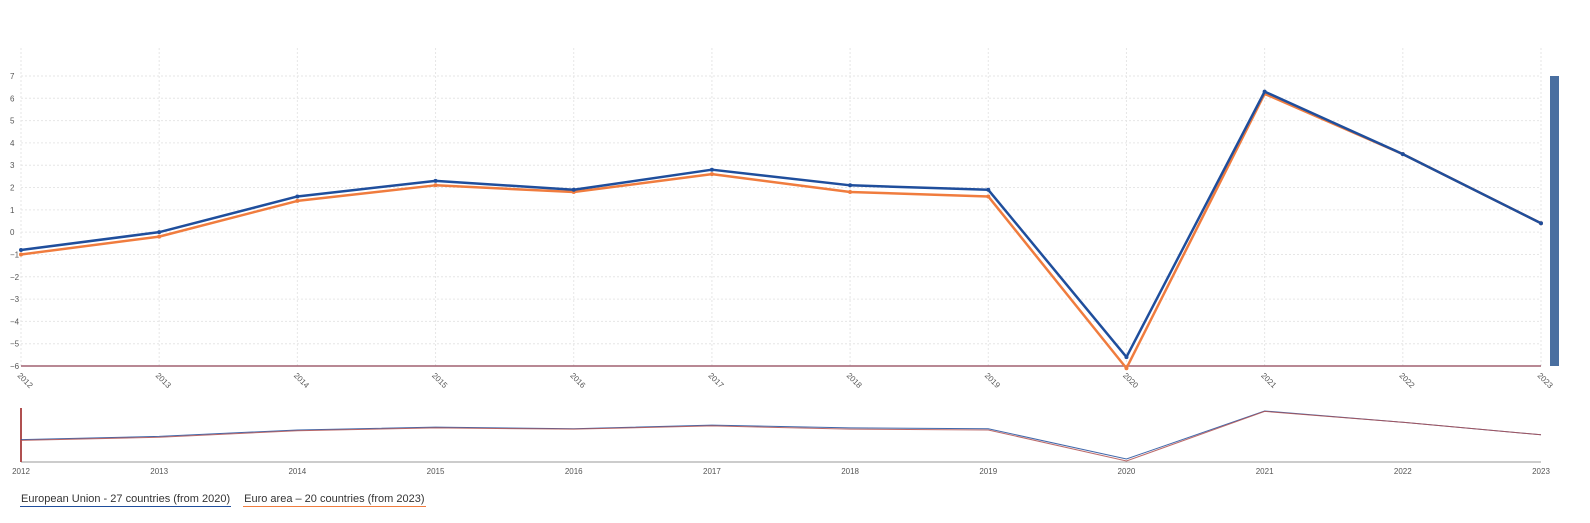 The width and height of the screenshot is (1590, 523). Describe the element at coordinates (15, 321) in the screenshot. I see `y-tick-label: −4` at that location.